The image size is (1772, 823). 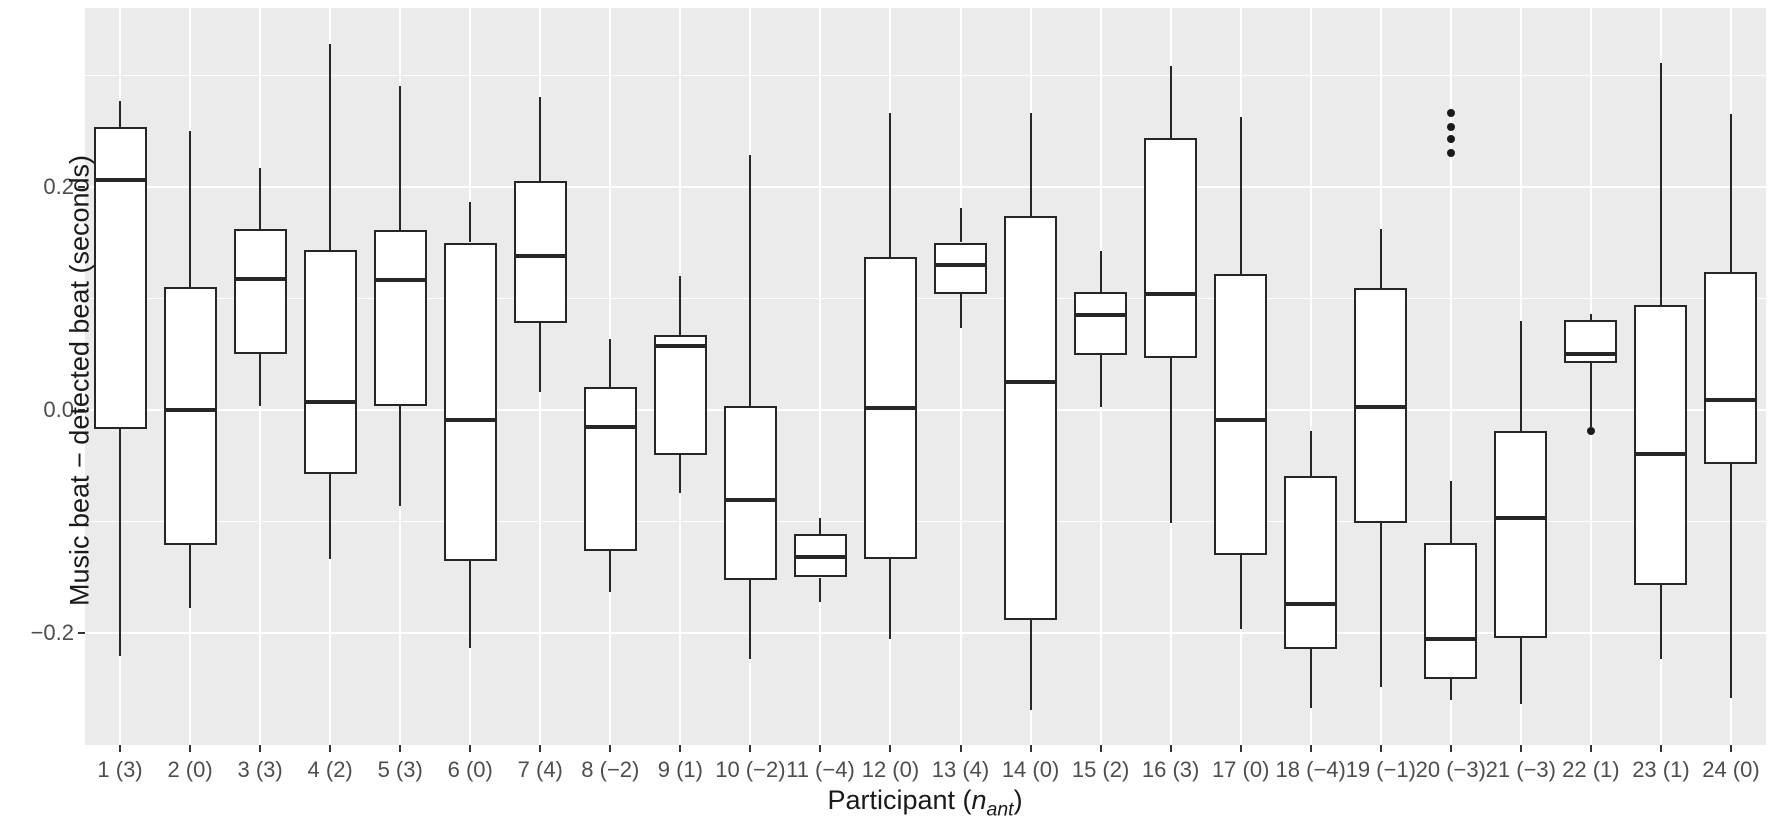 What do you see at coordinates (750, 769) in the screenshot?
I see `x-tick-label: 10 (−2)` at bounding box center [750, 769].